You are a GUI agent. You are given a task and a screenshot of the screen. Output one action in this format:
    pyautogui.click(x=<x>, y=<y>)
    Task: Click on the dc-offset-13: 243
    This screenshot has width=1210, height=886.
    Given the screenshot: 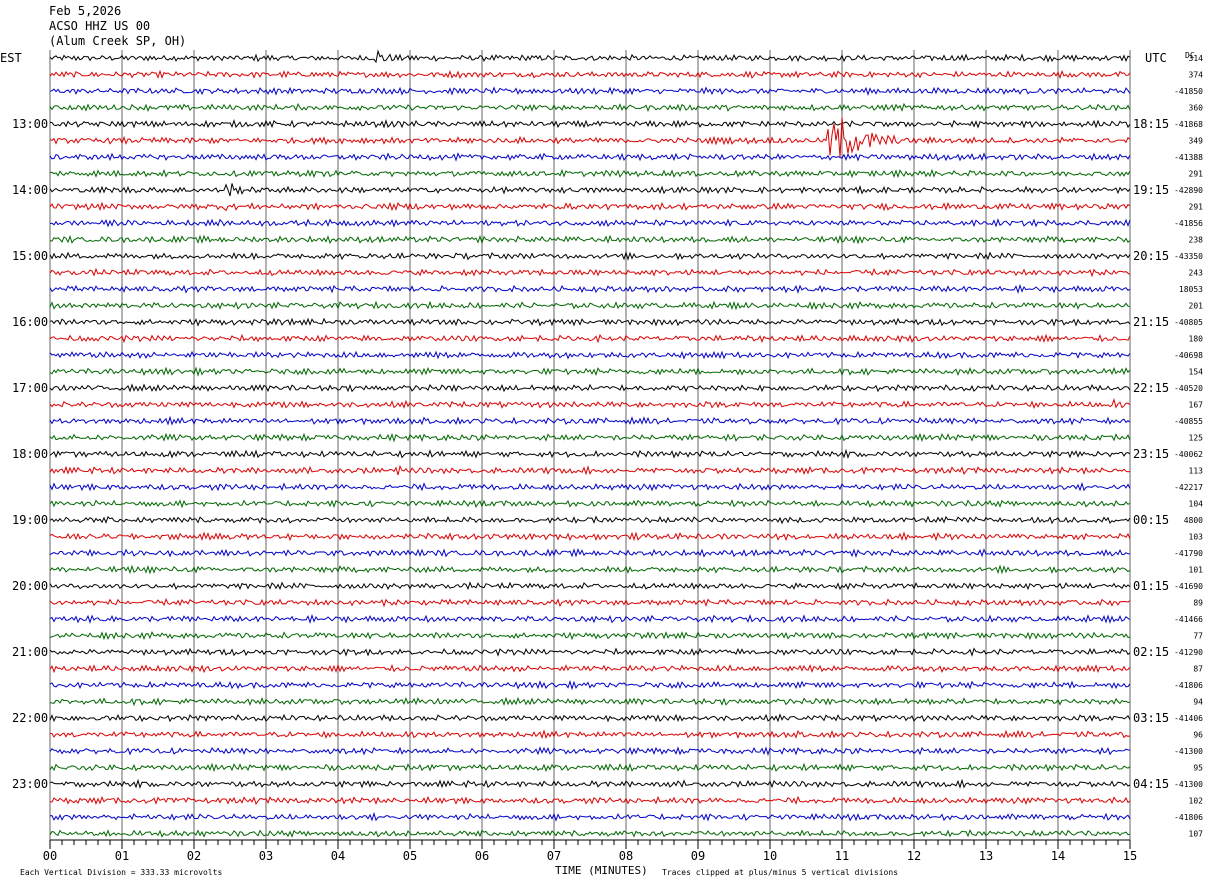 What is the action you would take?
    pyautogui.click(x=1196, y=273)
    